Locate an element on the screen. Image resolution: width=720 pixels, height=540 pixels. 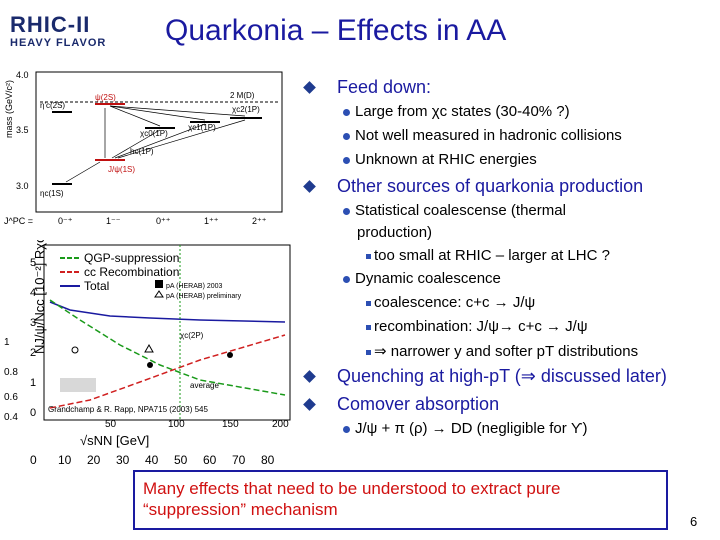
logo: RHIC-II HEAVY FLAVOR is located at coordinates (60, 32).